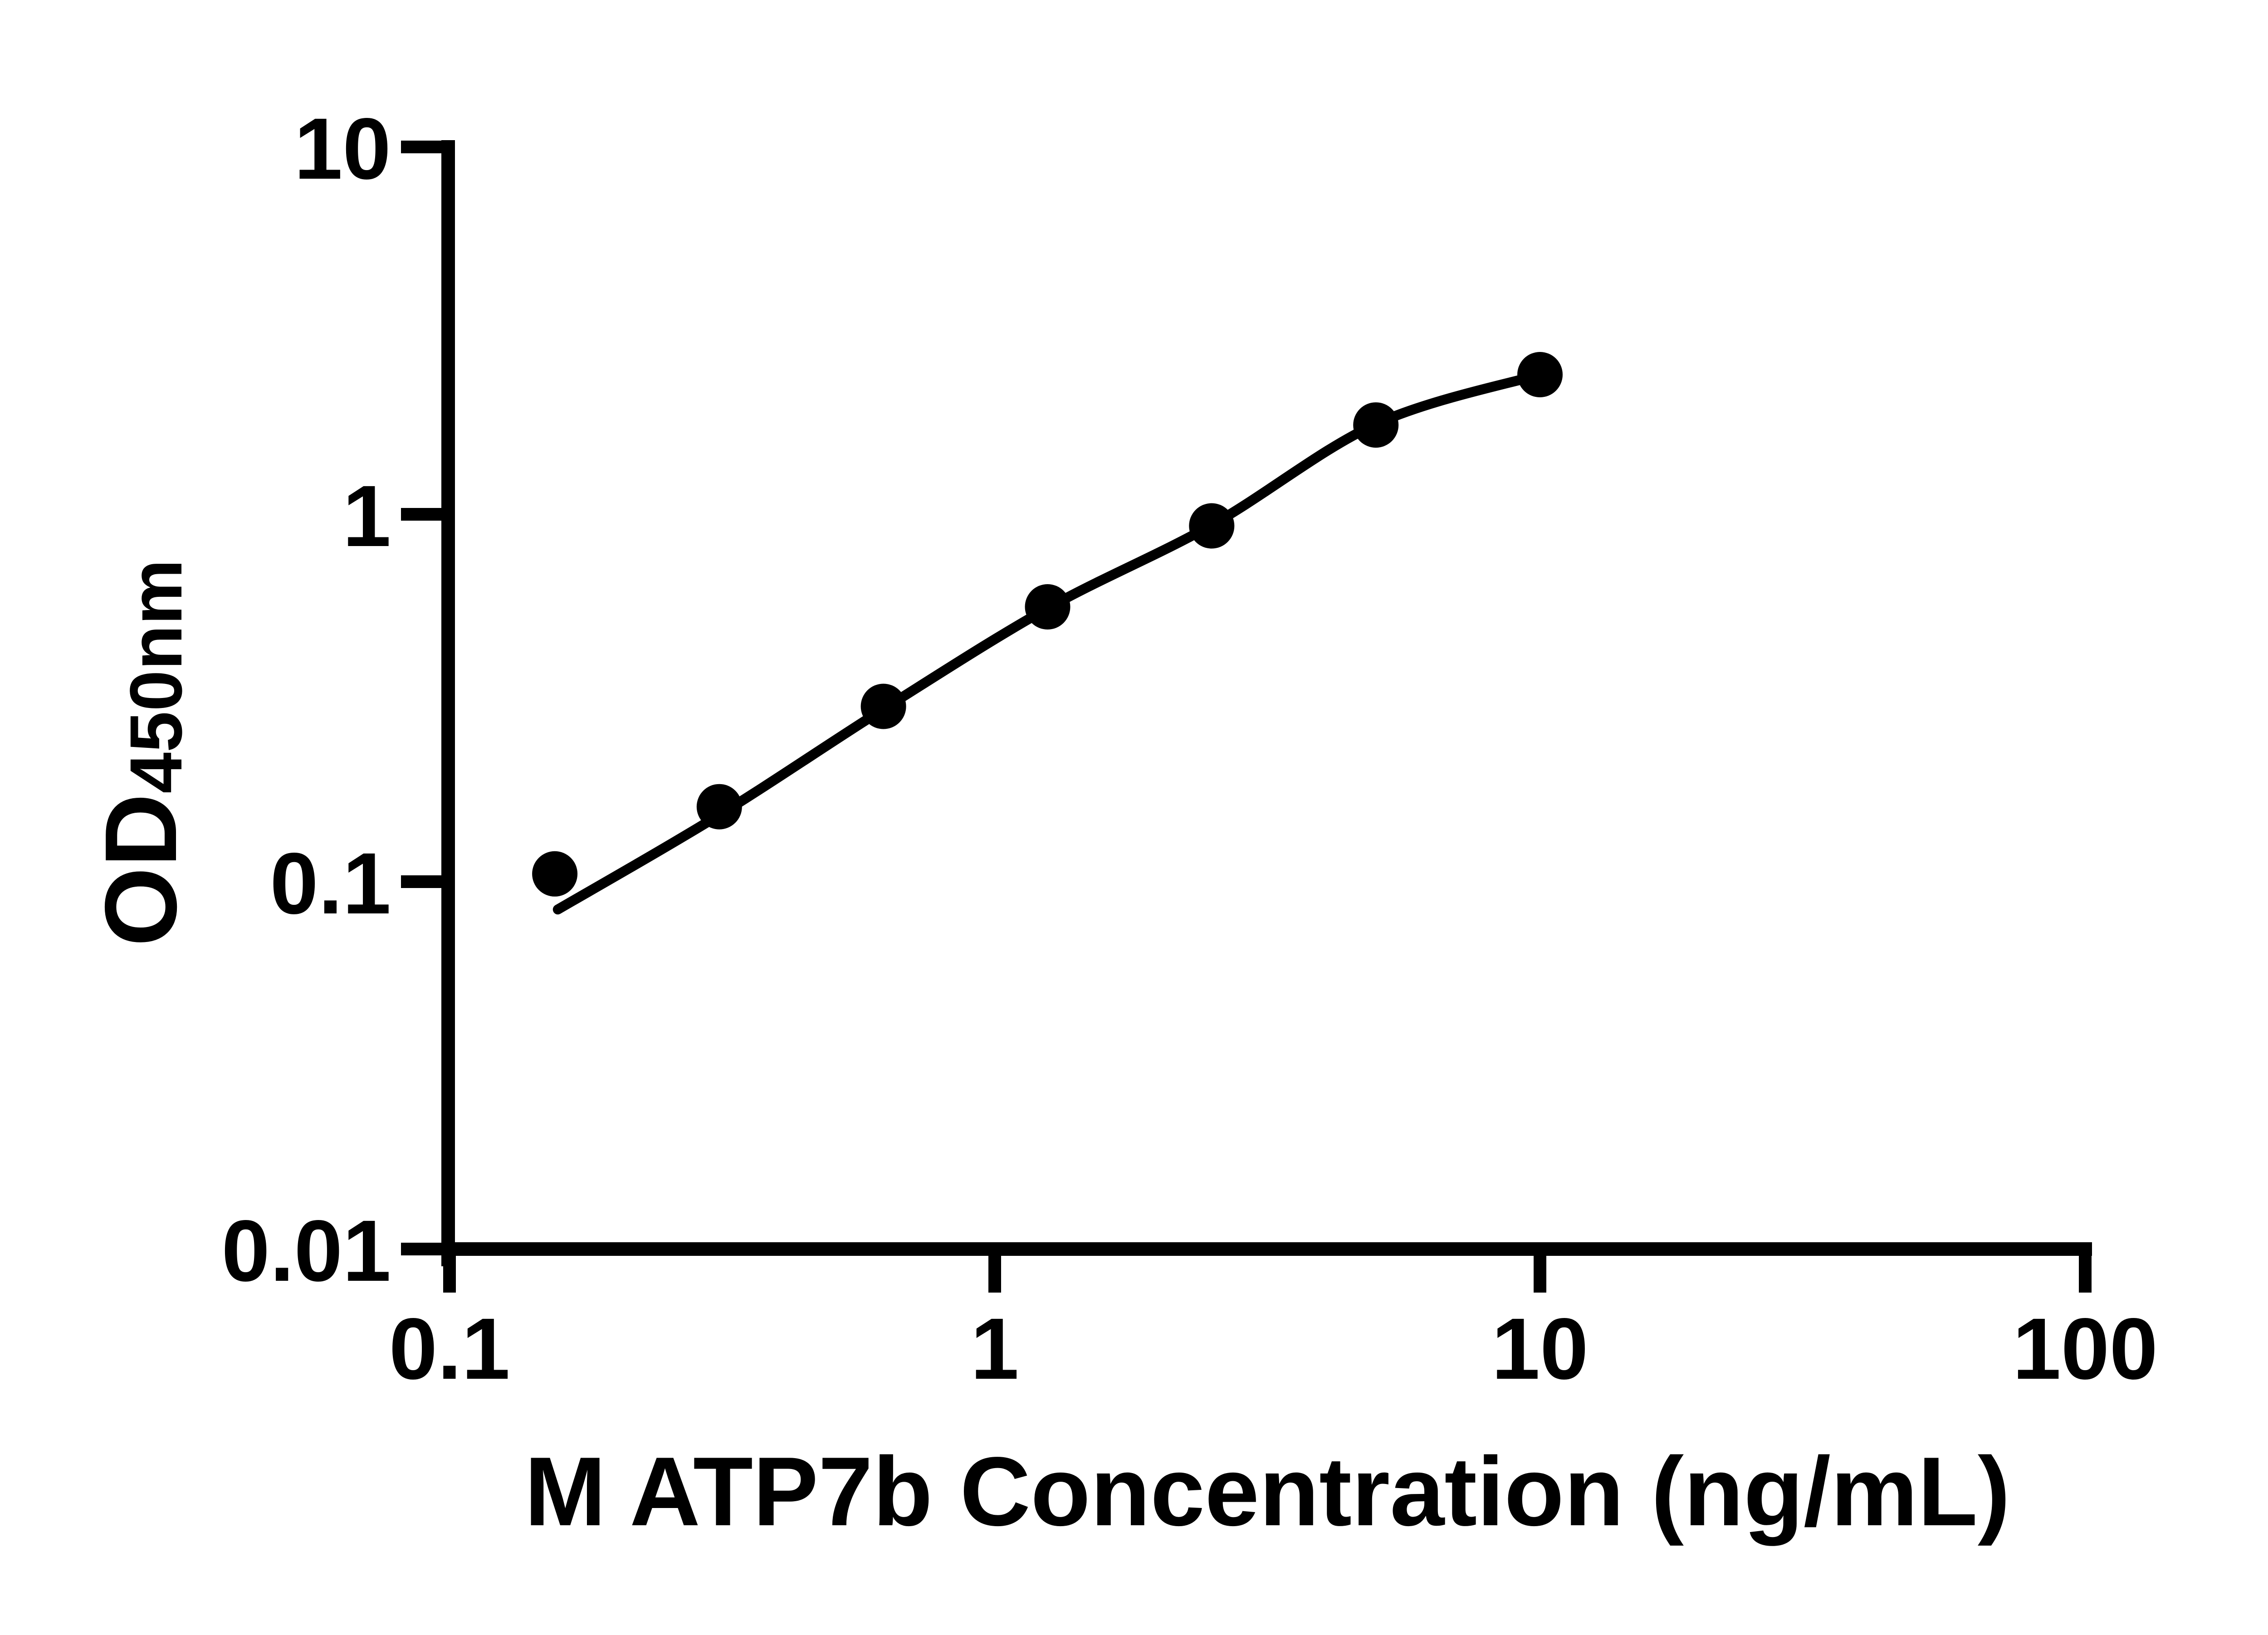  What do you see at coordinates (1274, 1349) in the screenshot?
I see `x-axis-tick-labels: 0.1 1 10 100` at bounding box center [1274, 1349].